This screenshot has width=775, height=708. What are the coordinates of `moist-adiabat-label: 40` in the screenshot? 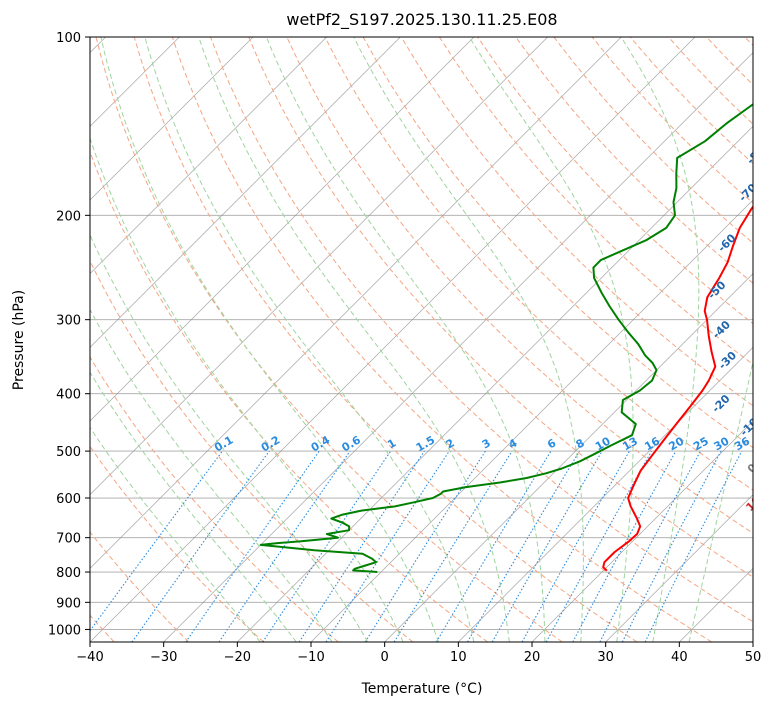 It's located at (771, 589).